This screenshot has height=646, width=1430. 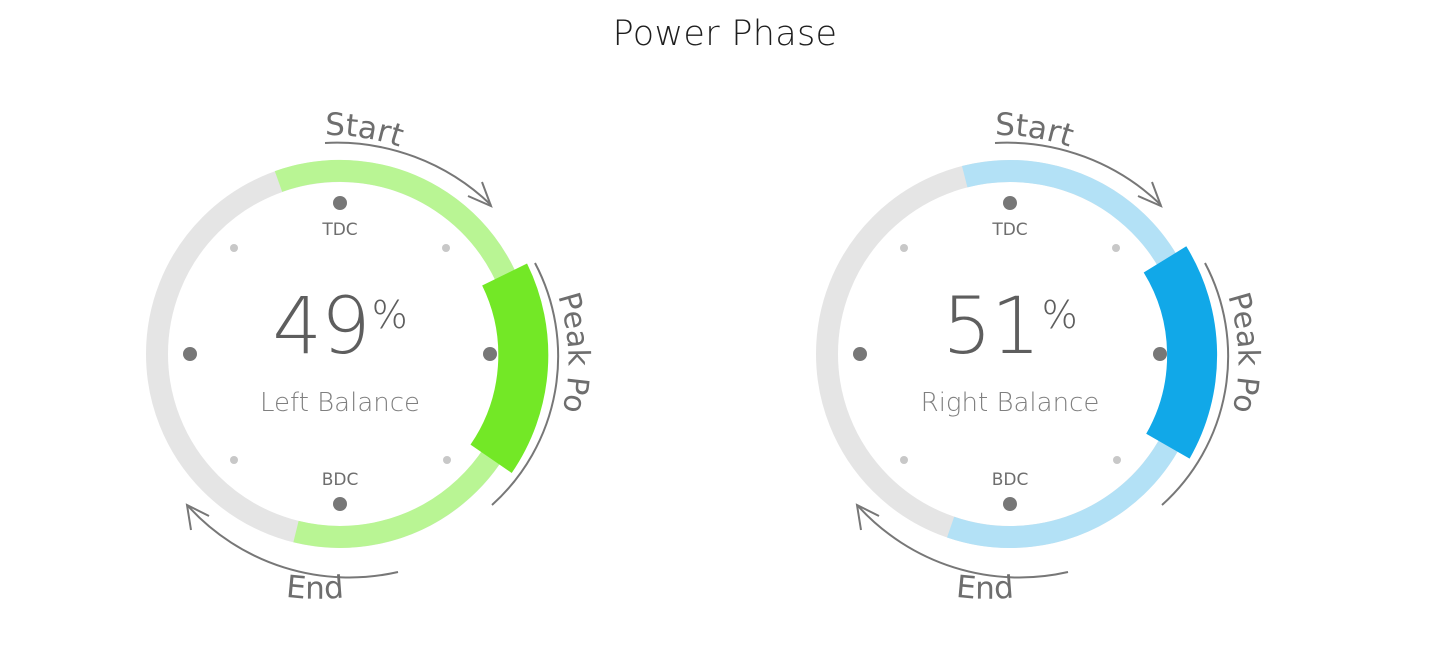 What do you see at coordinates (321, 327) in the screenshot?
I see `balance-value: 49` at bounding box center [321, 327].